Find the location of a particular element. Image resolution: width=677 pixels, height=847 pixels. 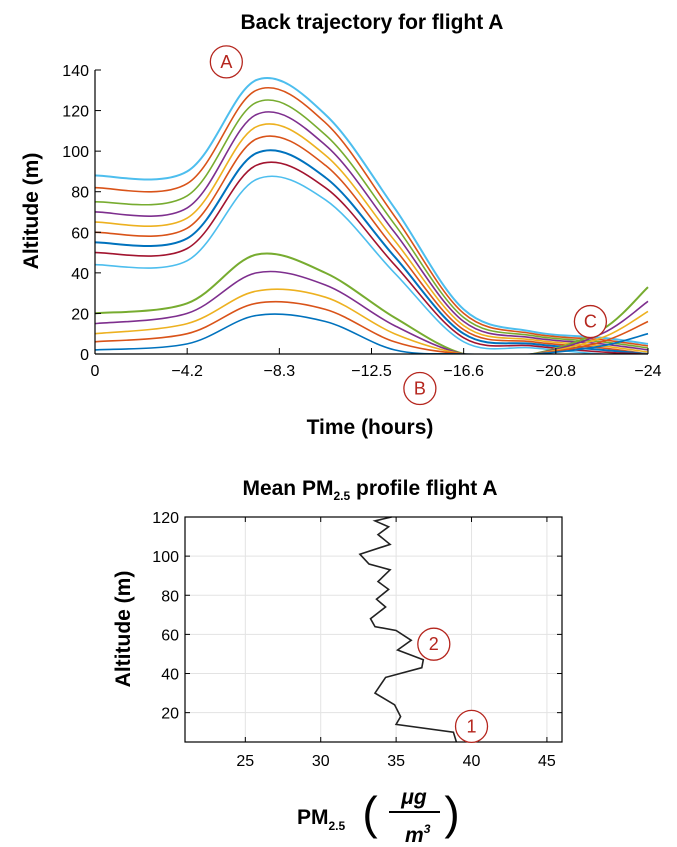

pm25-title-main: Mean PM is located at coordinates (287, 488).